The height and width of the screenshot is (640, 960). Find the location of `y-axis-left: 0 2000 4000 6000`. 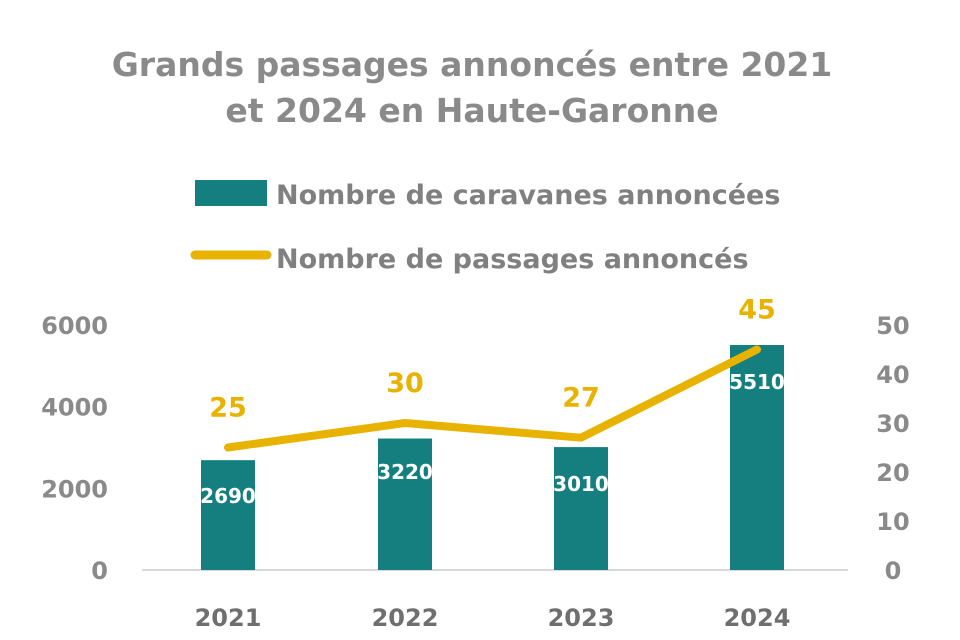

y-axis-left: 0 2000 4000 6000 is located at coordinates (74, 448).